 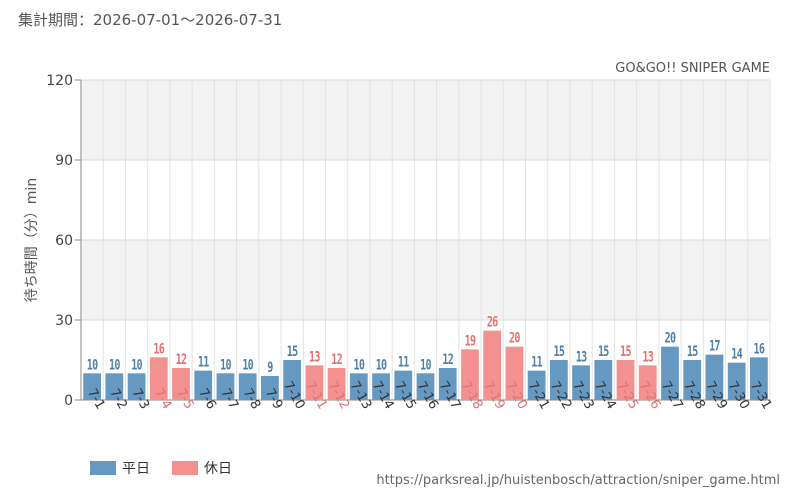 What do you see at coordinates (736, 354) in the screenshot?
I see `bar-value-label: 14` at bounding box center [736, 354].